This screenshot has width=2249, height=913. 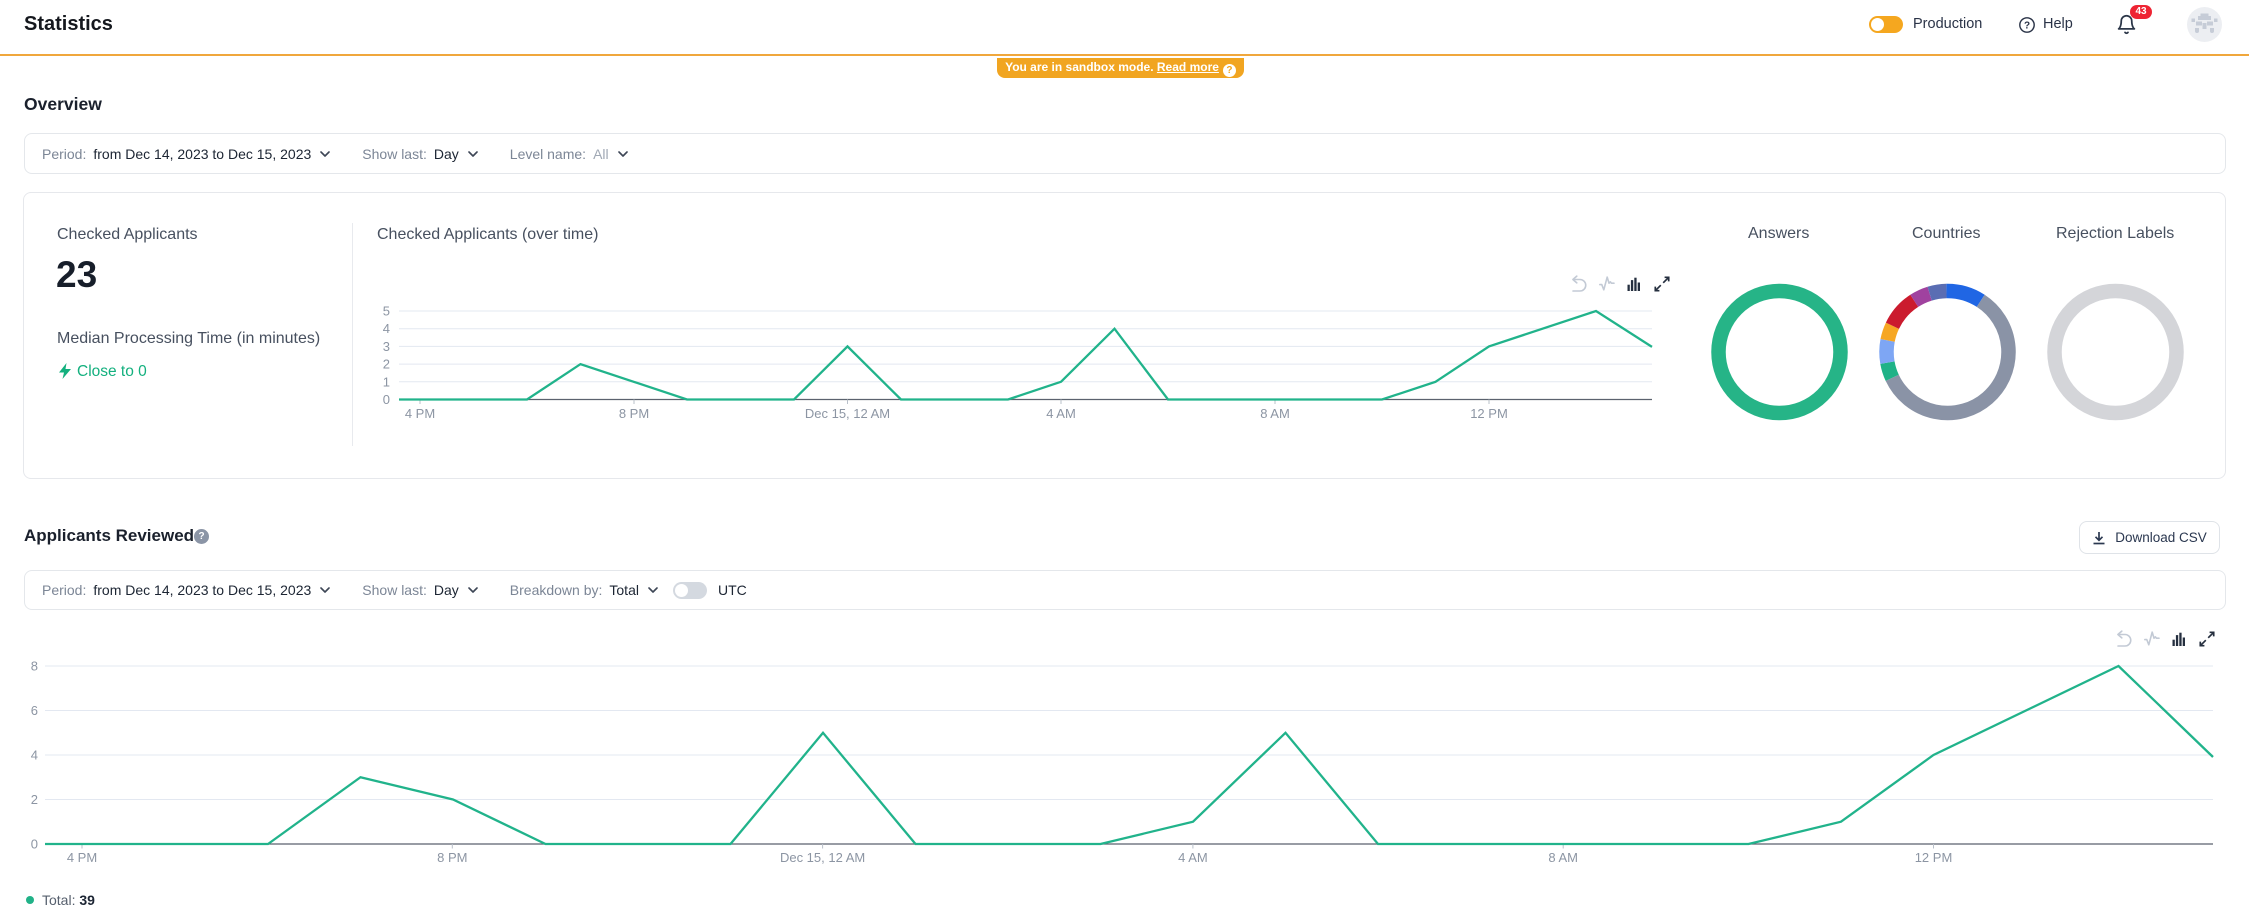 I want to click on svg-text: 5, so click(x=386, y=311).